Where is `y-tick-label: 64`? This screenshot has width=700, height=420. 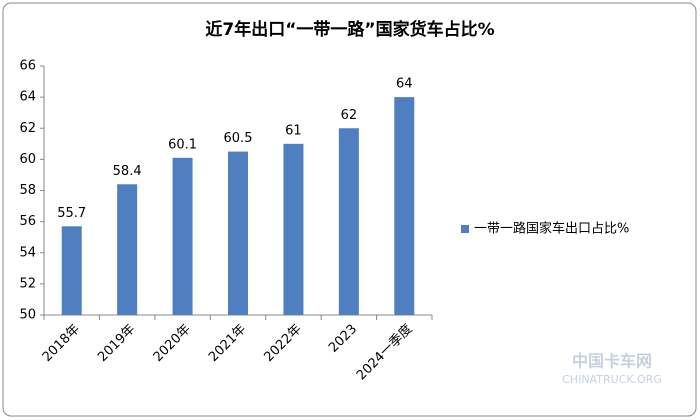
y-tick-label: 64 is located at coordinates (27, 97).